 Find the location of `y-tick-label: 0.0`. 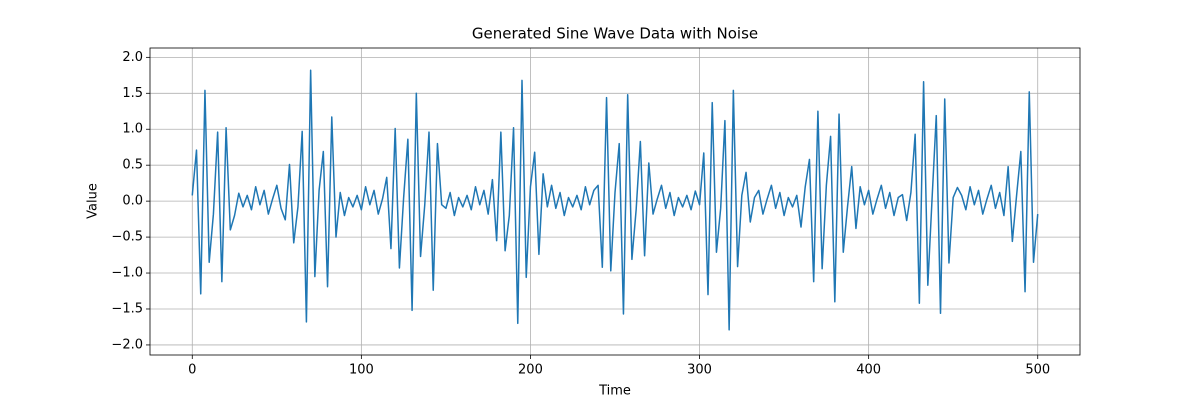

y-tick-label: 0.0 is located at coordinates (132, 201).